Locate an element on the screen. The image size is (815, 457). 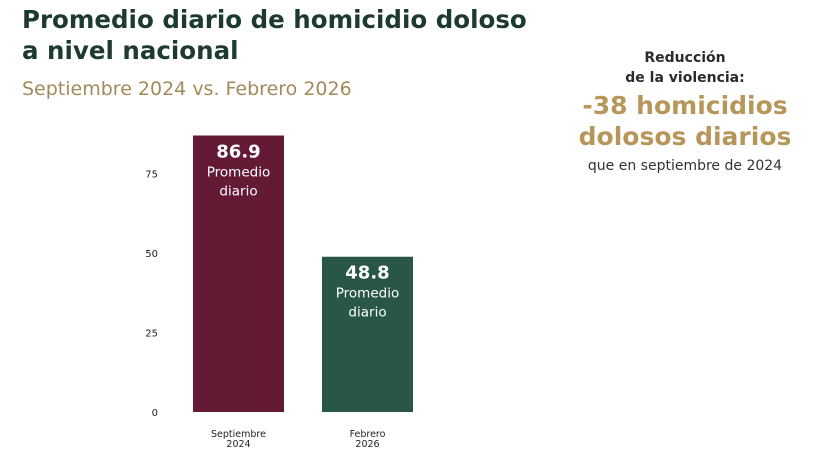
bar-sublabel-0-1: diario is located at coordinates (238, 192).